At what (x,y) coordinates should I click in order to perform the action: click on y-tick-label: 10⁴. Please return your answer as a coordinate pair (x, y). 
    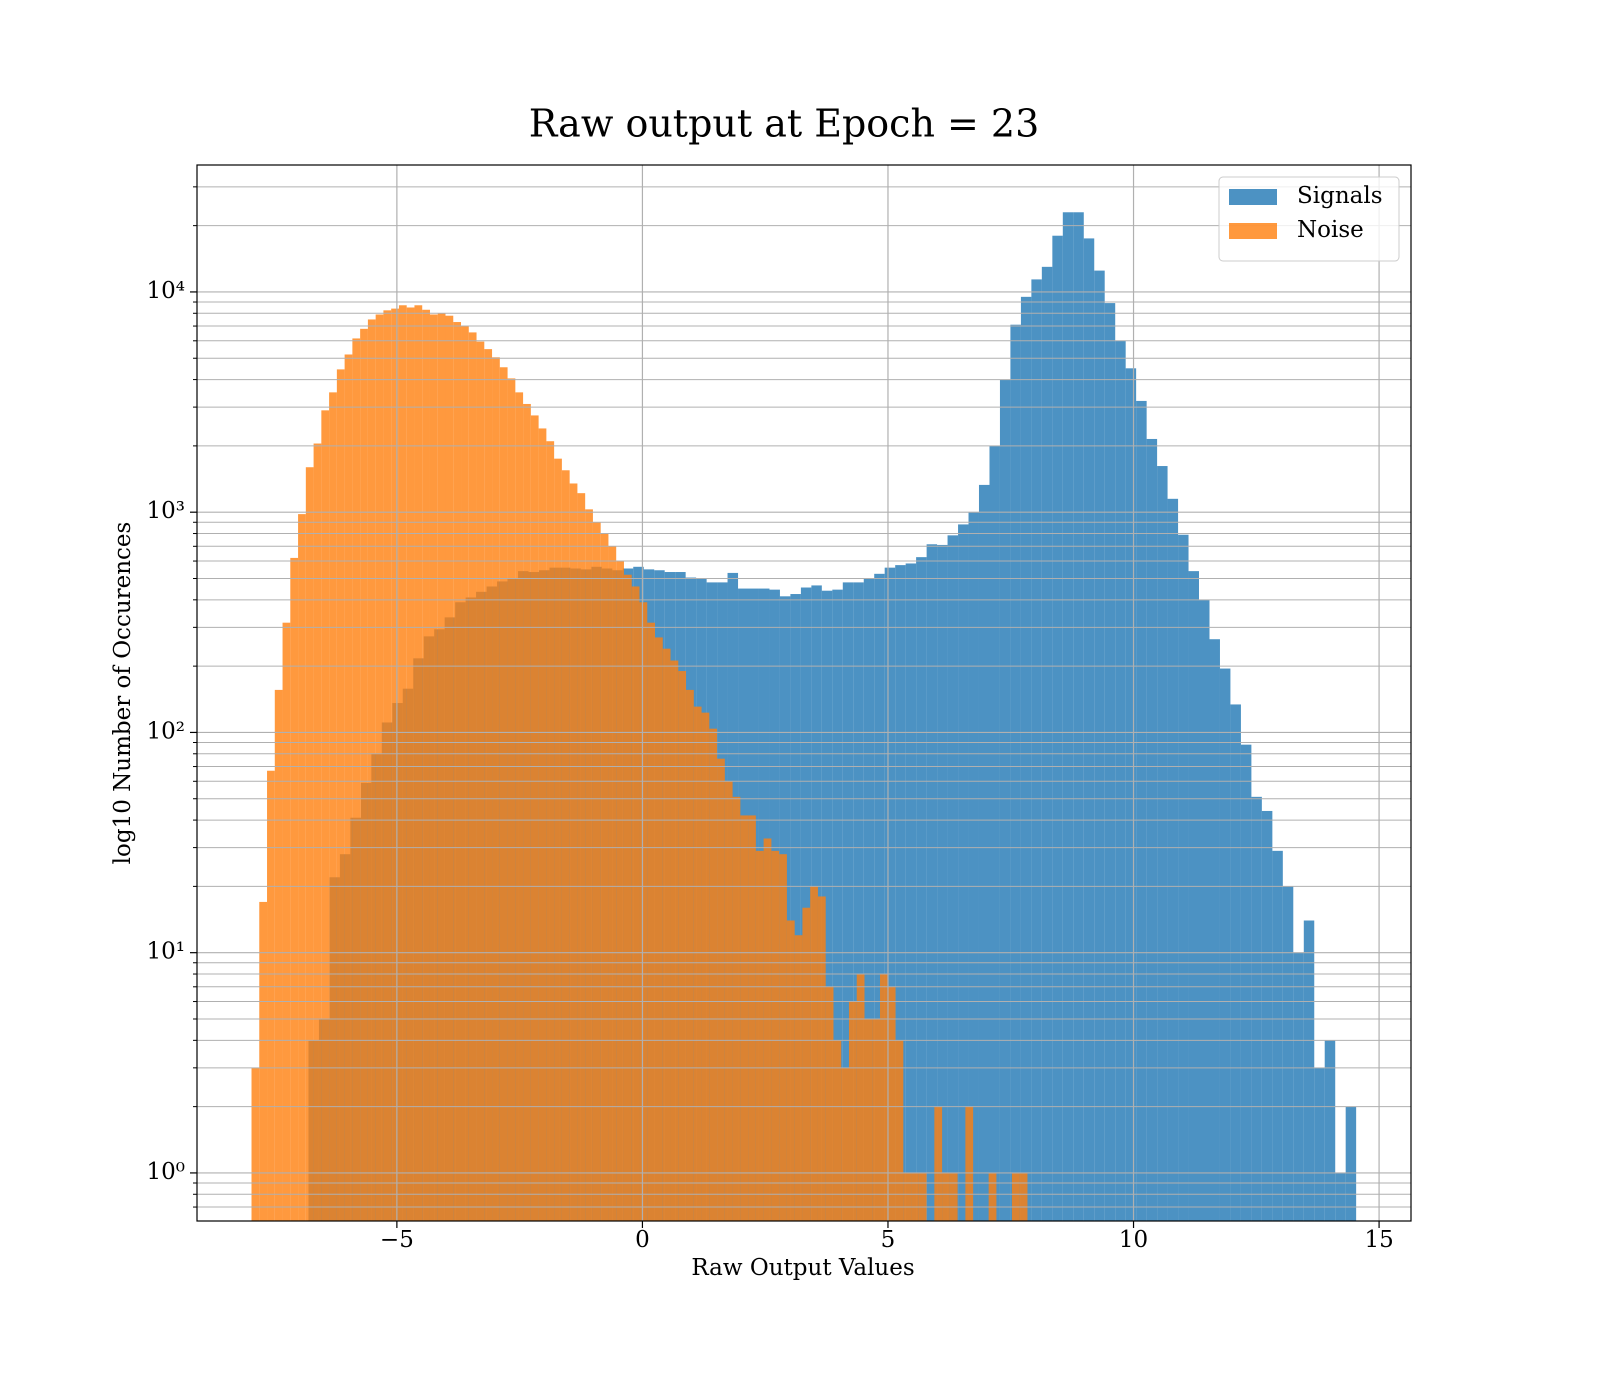
    Looking at the image, I should click on (166, 291).